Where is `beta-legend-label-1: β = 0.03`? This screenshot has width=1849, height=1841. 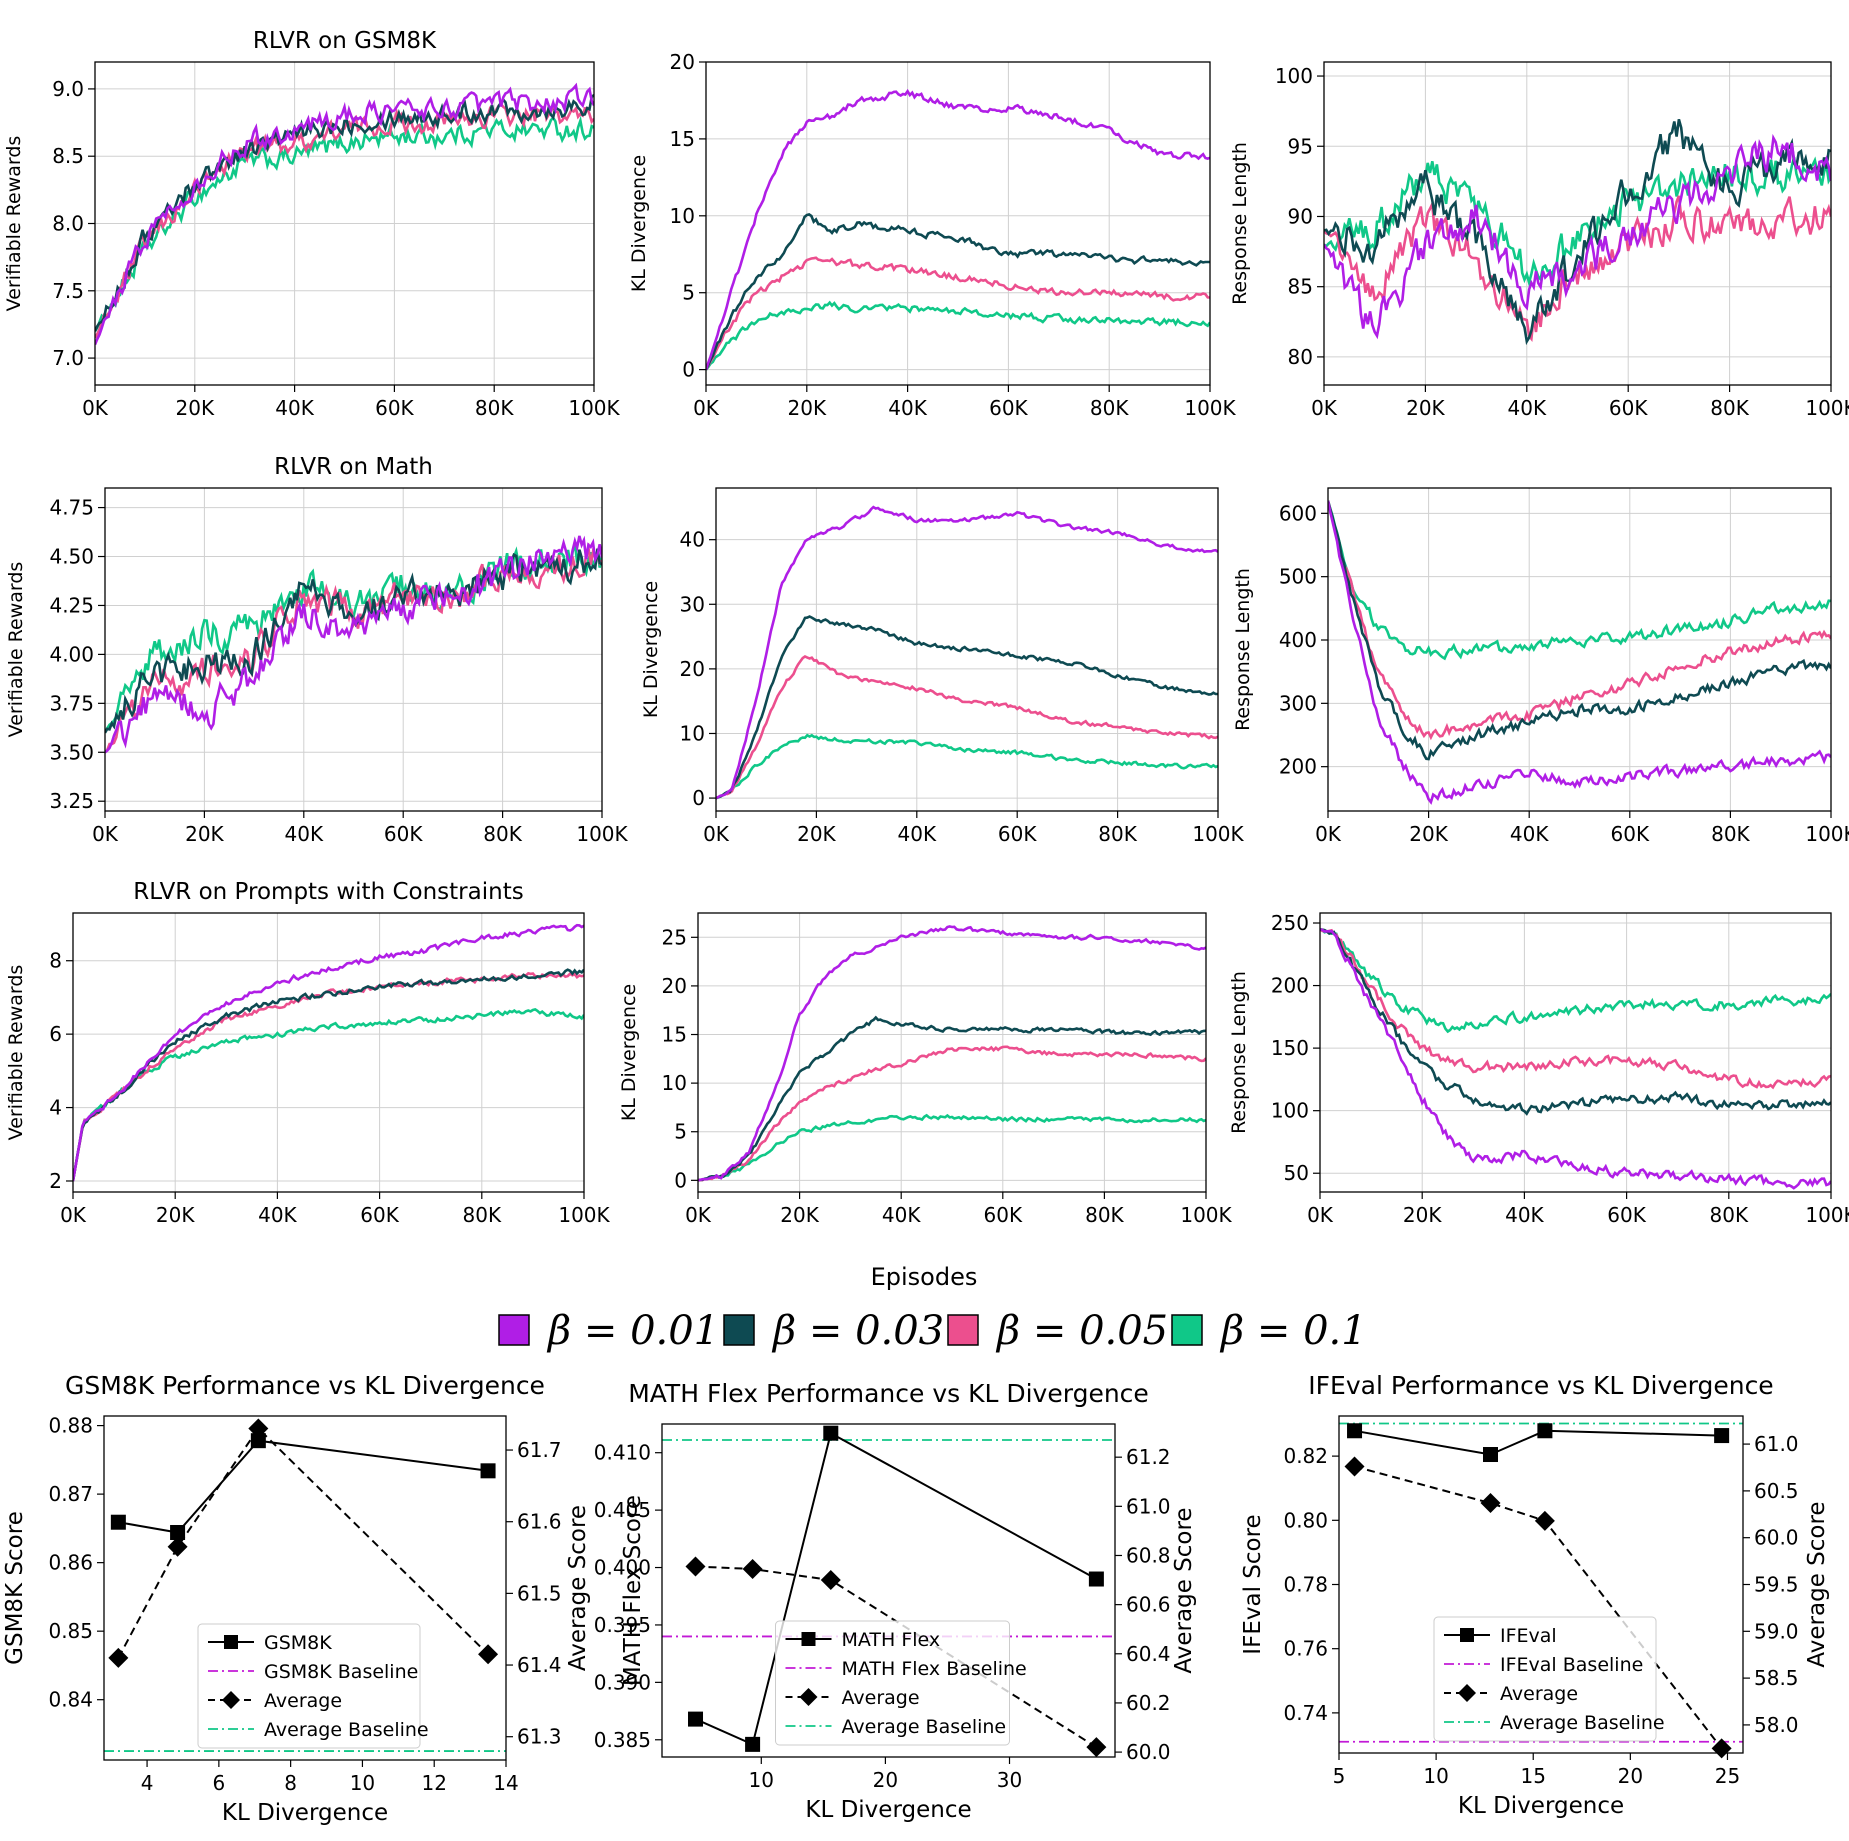
beta-legend-label-1: β = 0.03 is located at coordinates (857, 1331).